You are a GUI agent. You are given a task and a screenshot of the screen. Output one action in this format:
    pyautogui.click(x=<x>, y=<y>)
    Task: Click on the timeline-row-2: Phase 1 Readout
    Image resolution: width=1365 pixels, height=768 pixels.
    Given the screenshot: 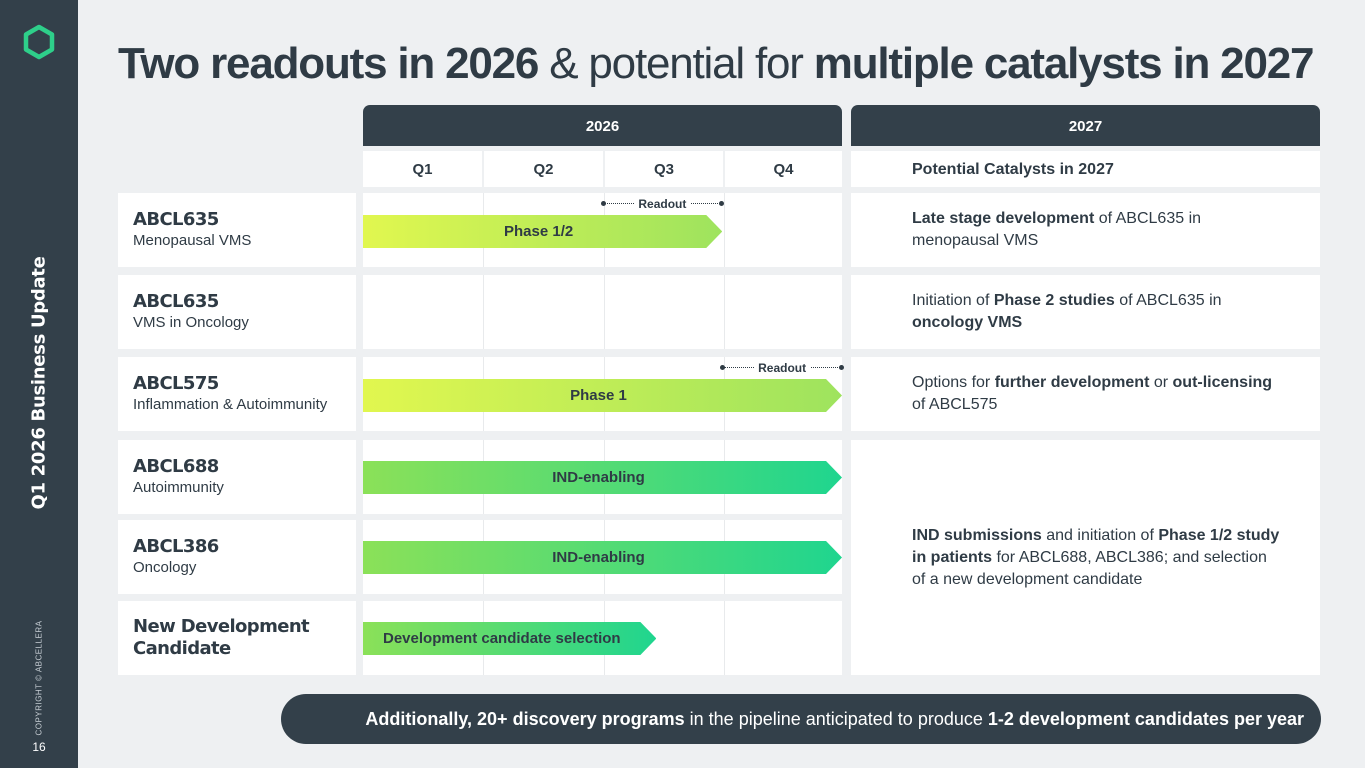 What is the action you would take?
    pyautogui.click(x=603, y=394)
    